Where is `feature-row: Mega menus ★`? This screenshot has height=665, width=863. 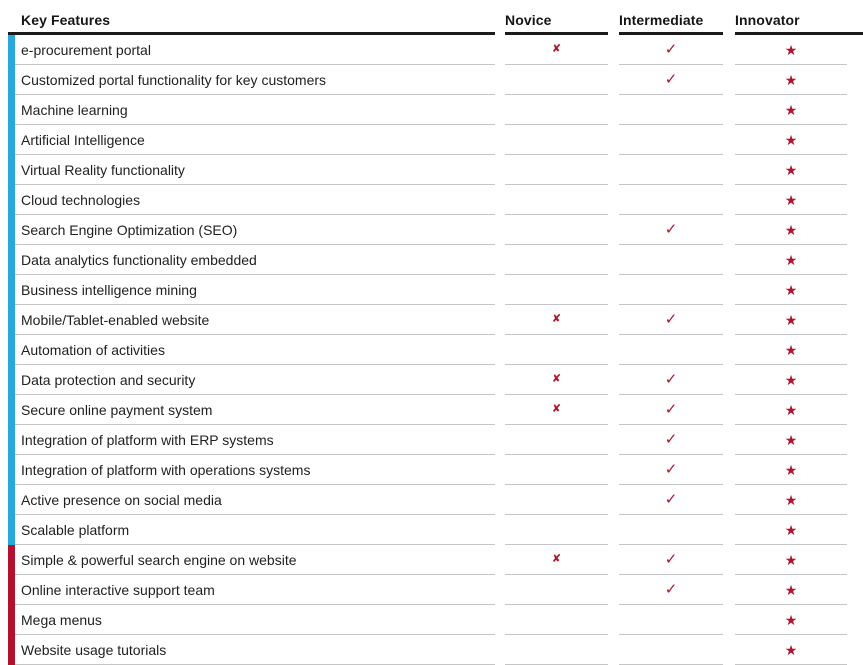
feature-row: Mega menus ★ is located at coordinates (435, 620).